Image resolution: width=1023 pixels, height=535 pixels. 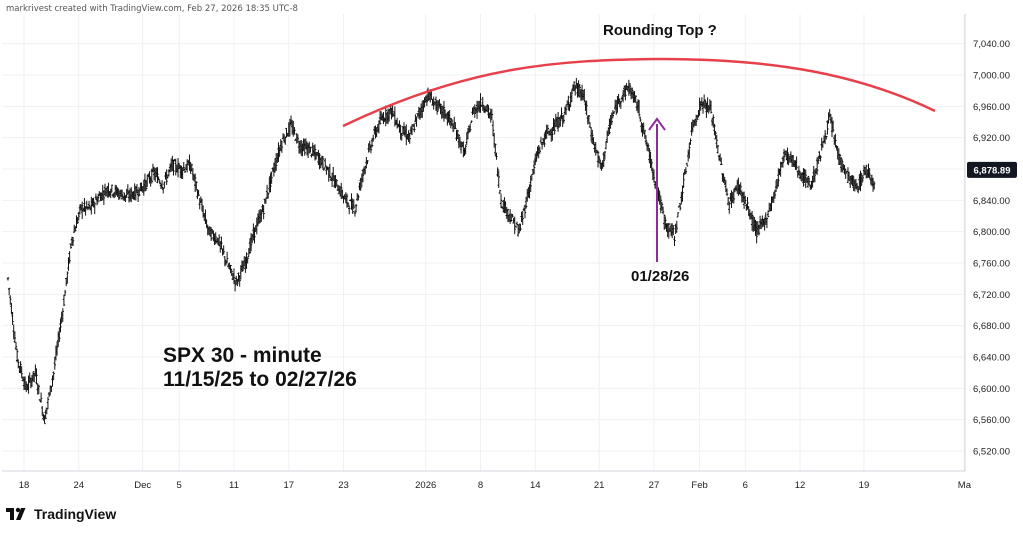 I want to click on y-tick-label: 6,520.00, so click(x=991, y=452).